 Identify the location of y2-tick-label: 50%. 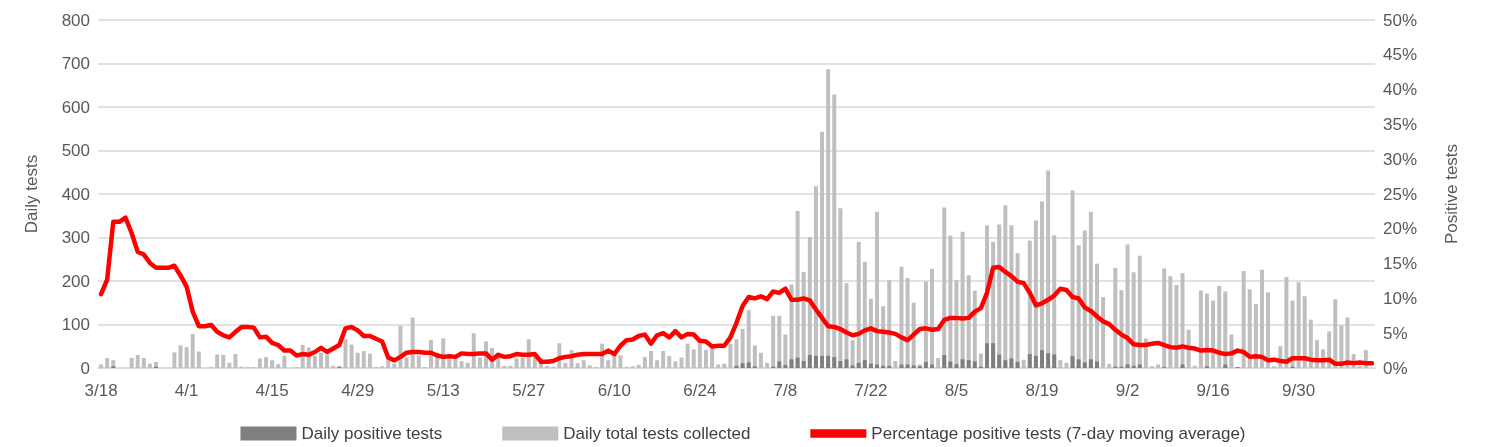
(1400, 20).